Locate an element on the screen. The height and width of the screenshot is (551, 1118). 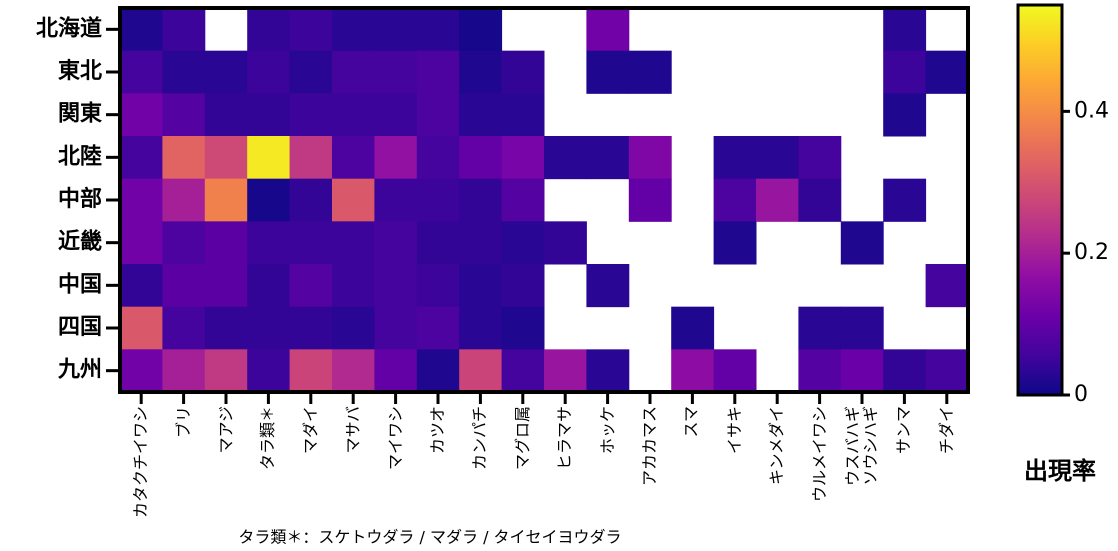
y-tick-label: 中国 is located at coordinates (80, 284).